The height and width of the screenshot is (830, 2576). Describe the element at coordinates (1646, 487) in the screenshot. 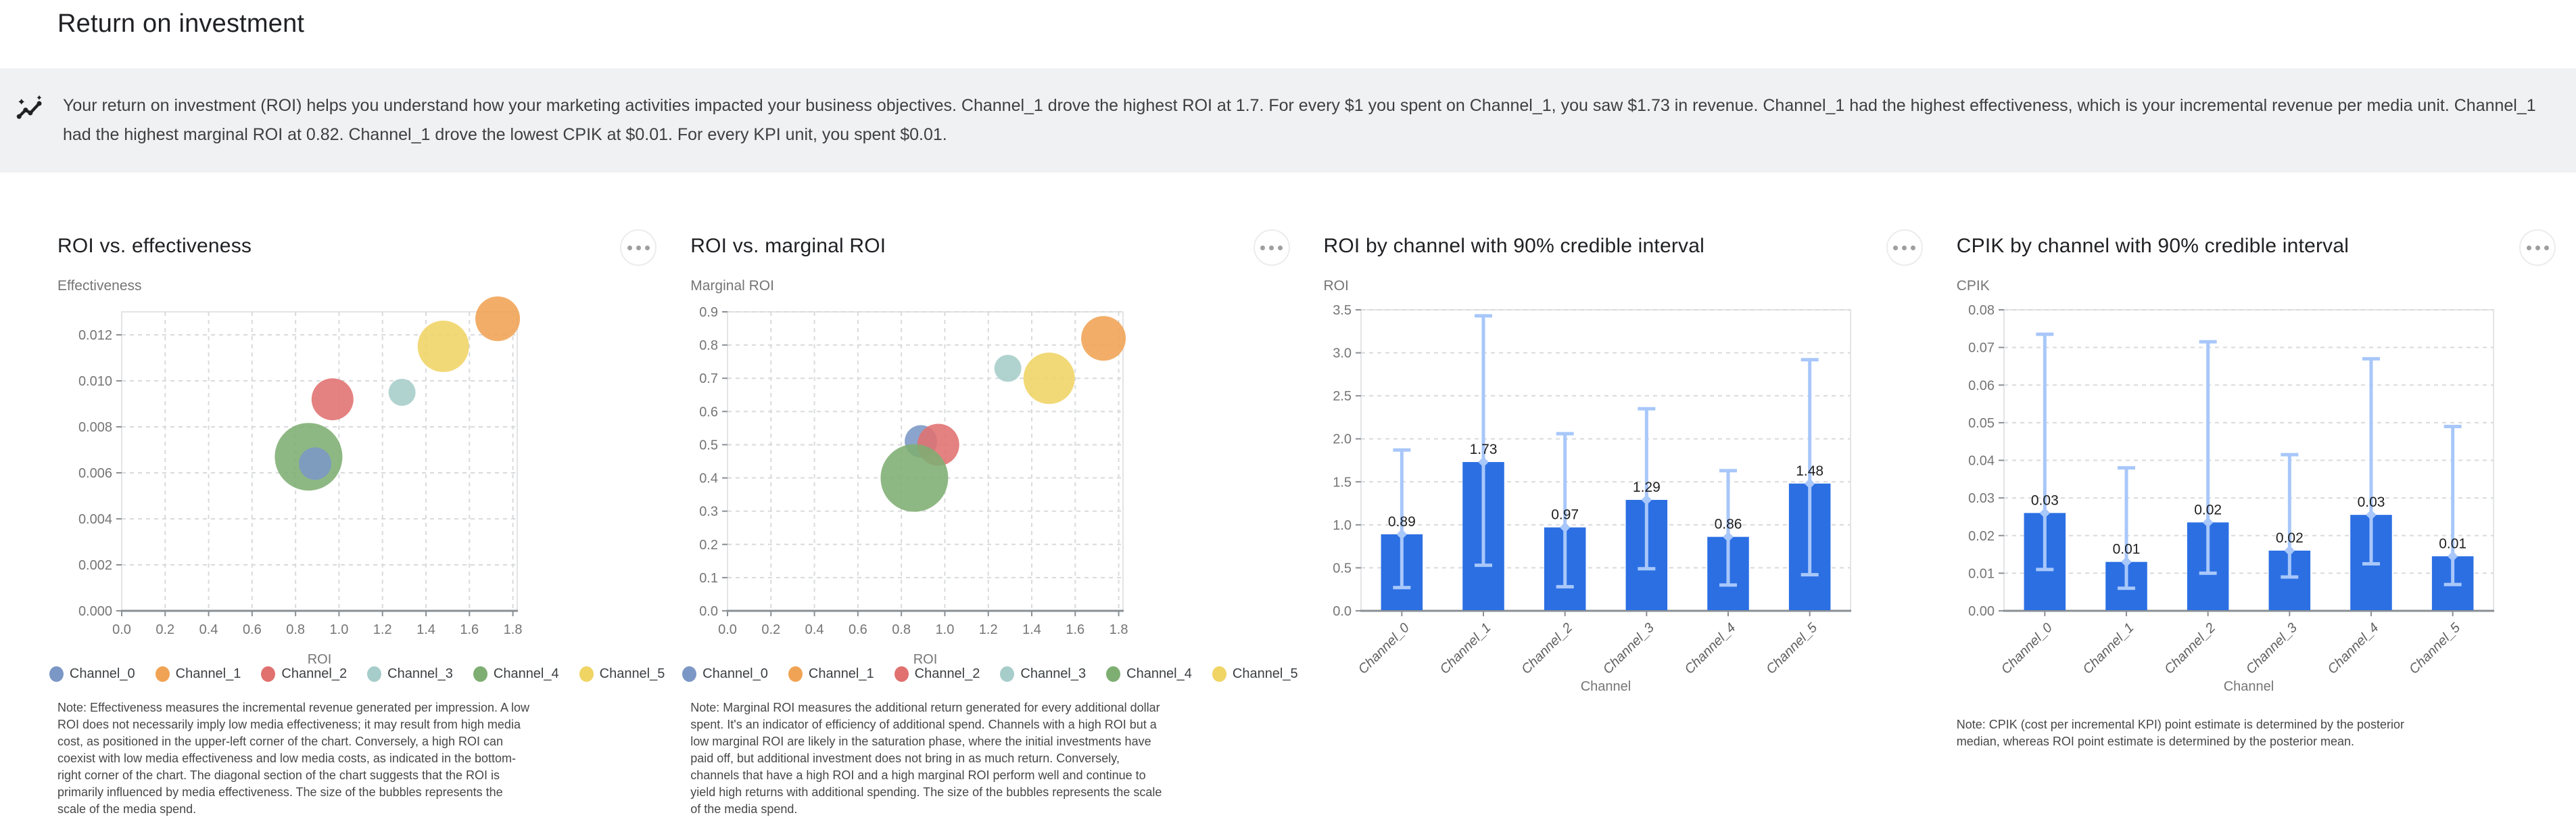

I see `svg-text: 1.29` at that location.